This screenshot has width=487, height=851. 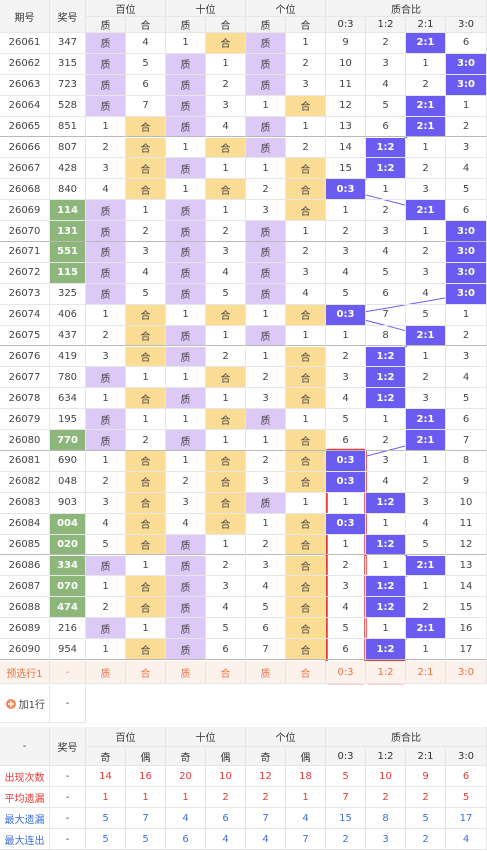 What do you see at coordinates (25, 524) in the screenshot?
I see `period-cell: 26084` at bounding box center [25, 524].